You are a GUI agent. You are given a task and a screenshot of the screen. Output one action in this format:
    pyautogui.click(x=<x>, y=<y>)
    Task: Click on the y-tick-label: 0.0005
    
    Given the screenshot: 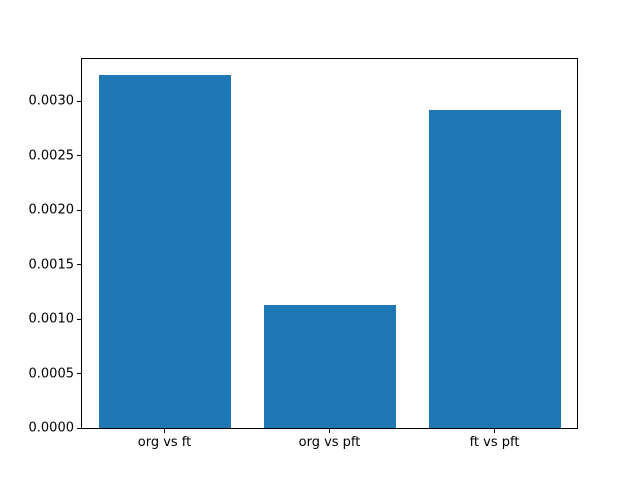 What is the action you would take?
    pyautogui.click(x=51, y=374)
    